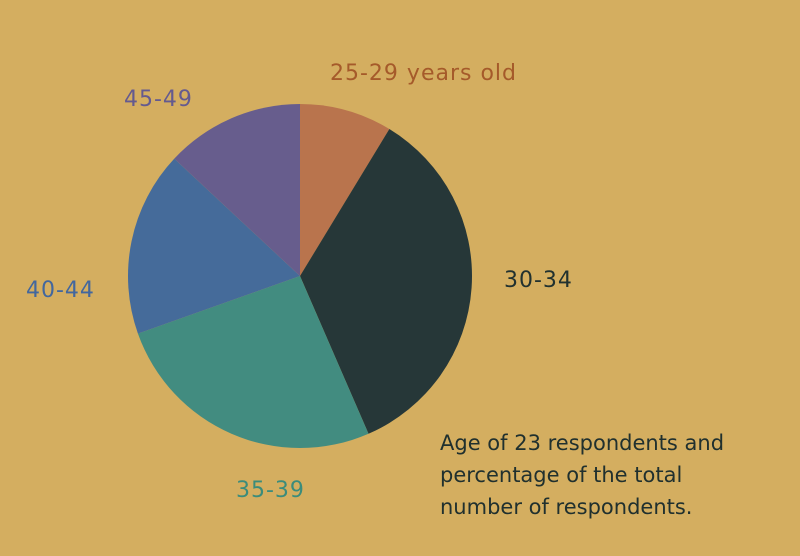  What do you see at coordinates (60, 290) in the screenshot?
I see `slice-label-40-44: 40-44` at bounding box center [60, 290].